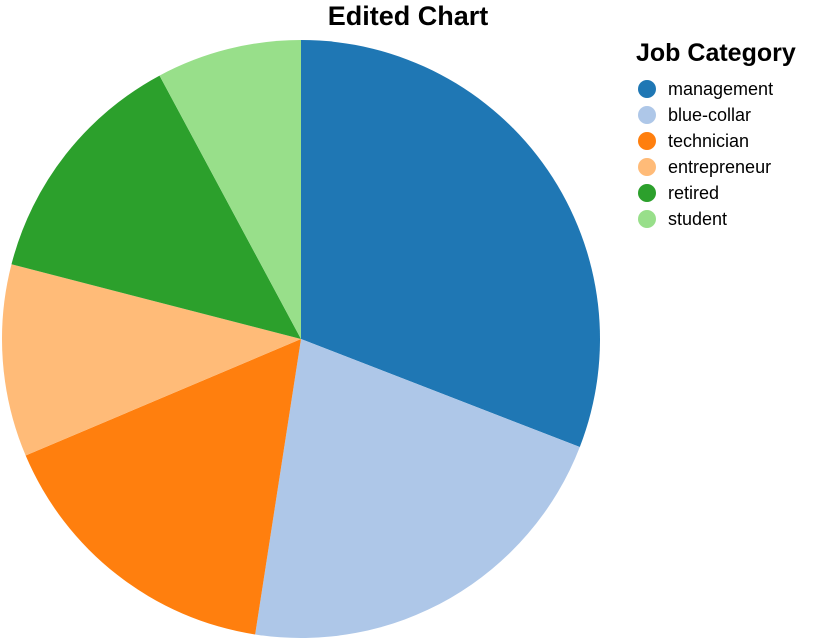 The image size is (816, 640). What do you see at coordinates (719, 167) in the screenshot?
I see `legend-label-entrepreneur: entrepreneur` at bounding box center [719, 167].